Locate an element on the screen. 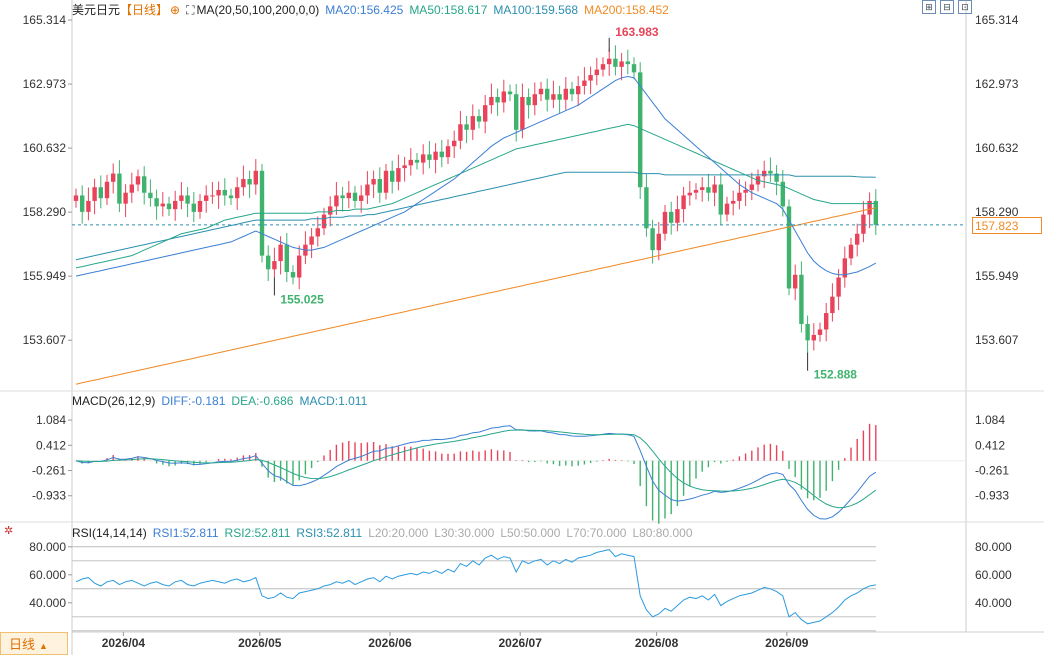  time-tick-label: 2026/08 is located at coordinates (657, 643).